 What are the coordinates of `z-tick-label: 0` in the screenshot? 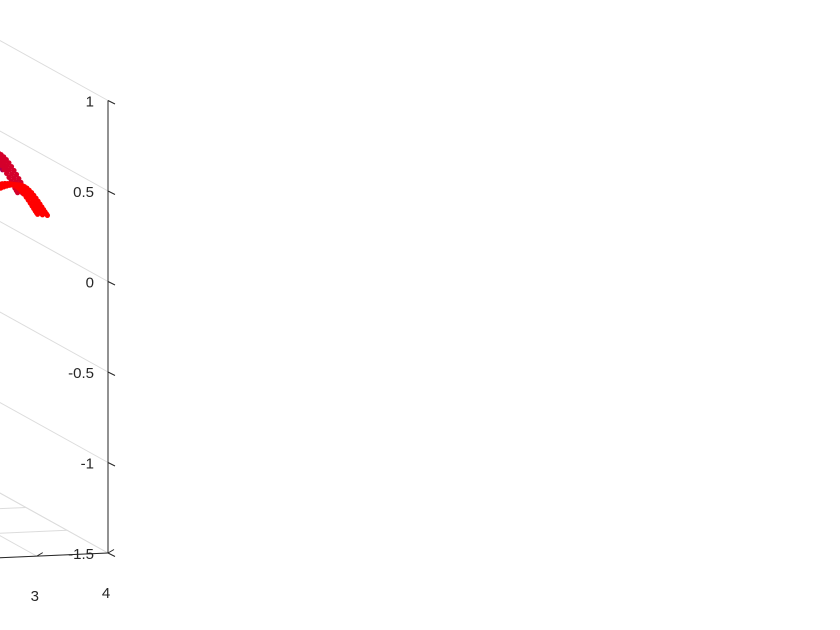 It's located at (90, 283).